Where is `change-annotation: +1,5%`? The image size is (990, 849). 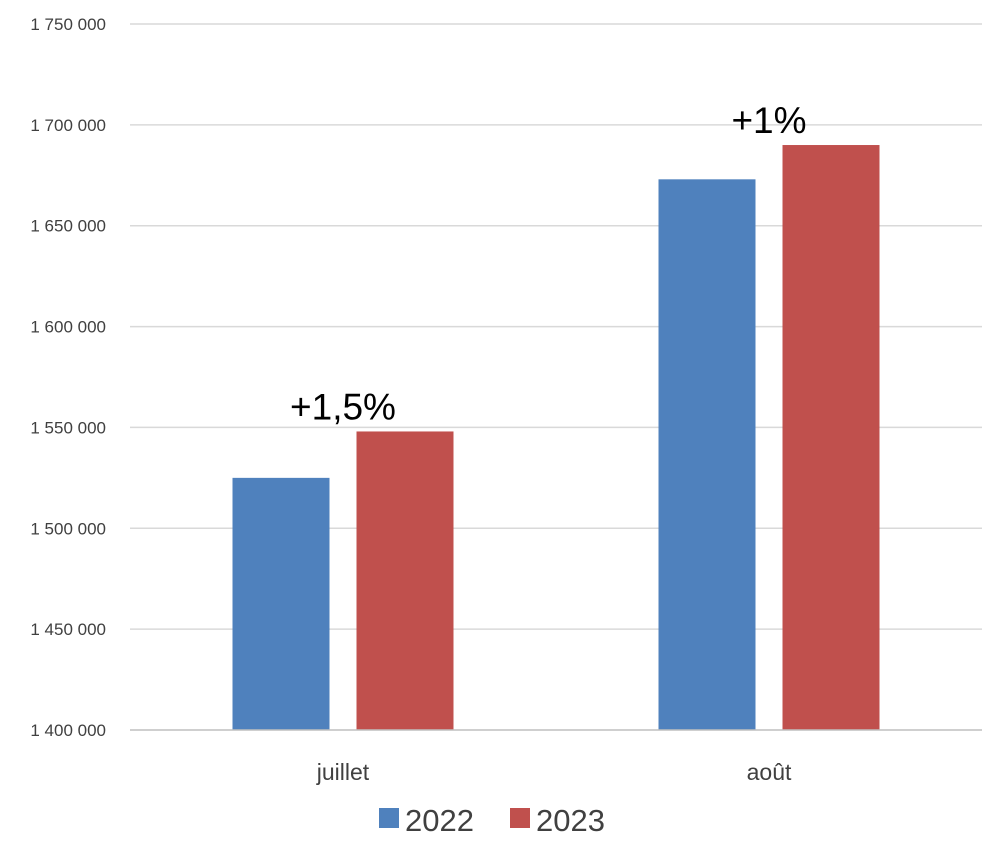 change-annotation: +1,5% is located at coordinates (343, 406).